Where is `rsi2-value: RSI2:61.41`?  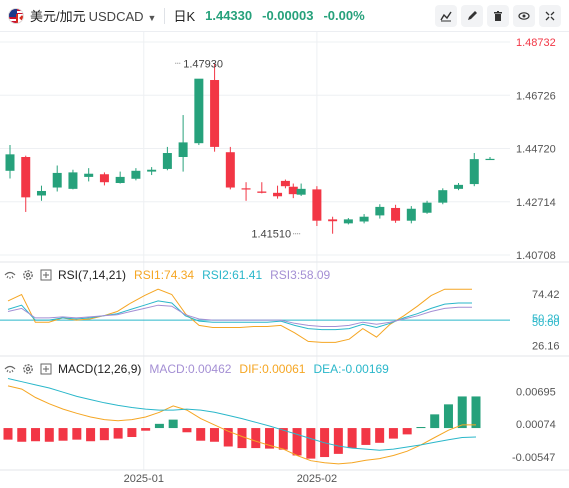
rsi2-value: RSI2:61.41 is located at coordinates (232, 275).